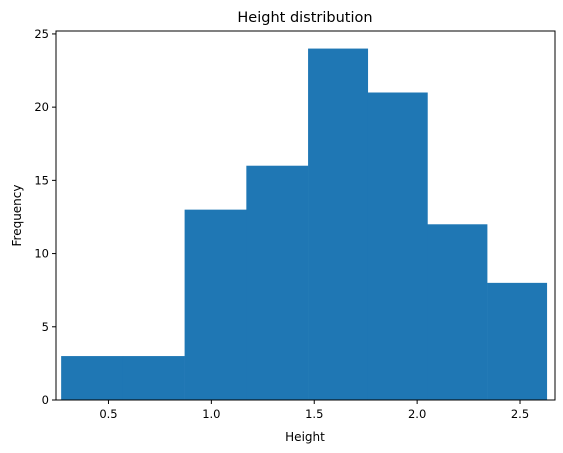  I want to click on y-axis-label: Frequency, so click(17, 216).